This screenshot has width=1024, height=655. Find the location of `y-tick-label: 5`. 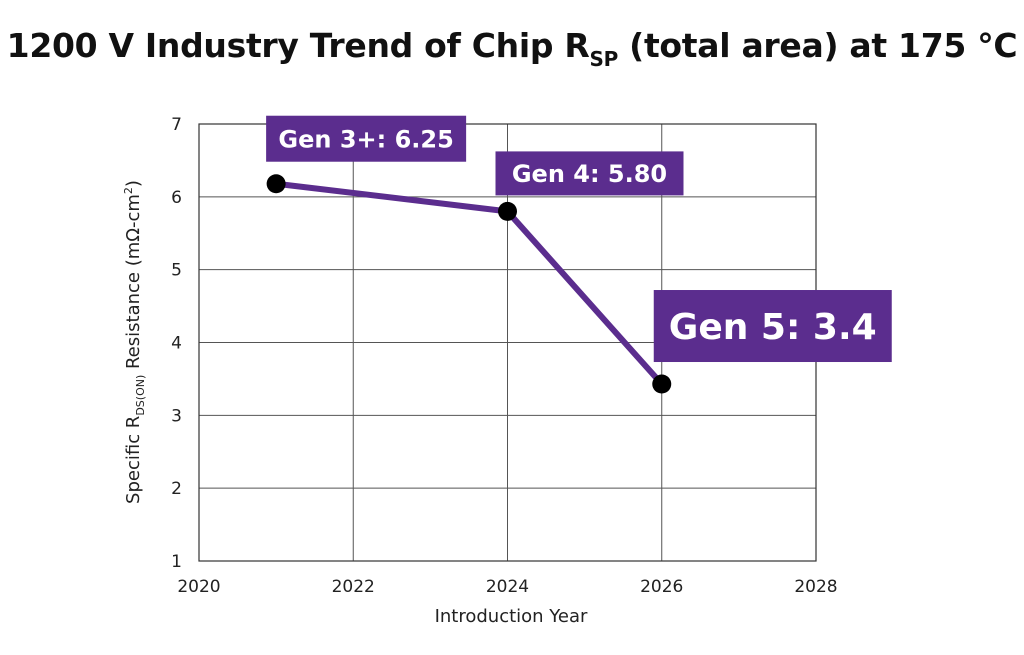

y-tick-label: 5 is located at coordinates (176, 271).